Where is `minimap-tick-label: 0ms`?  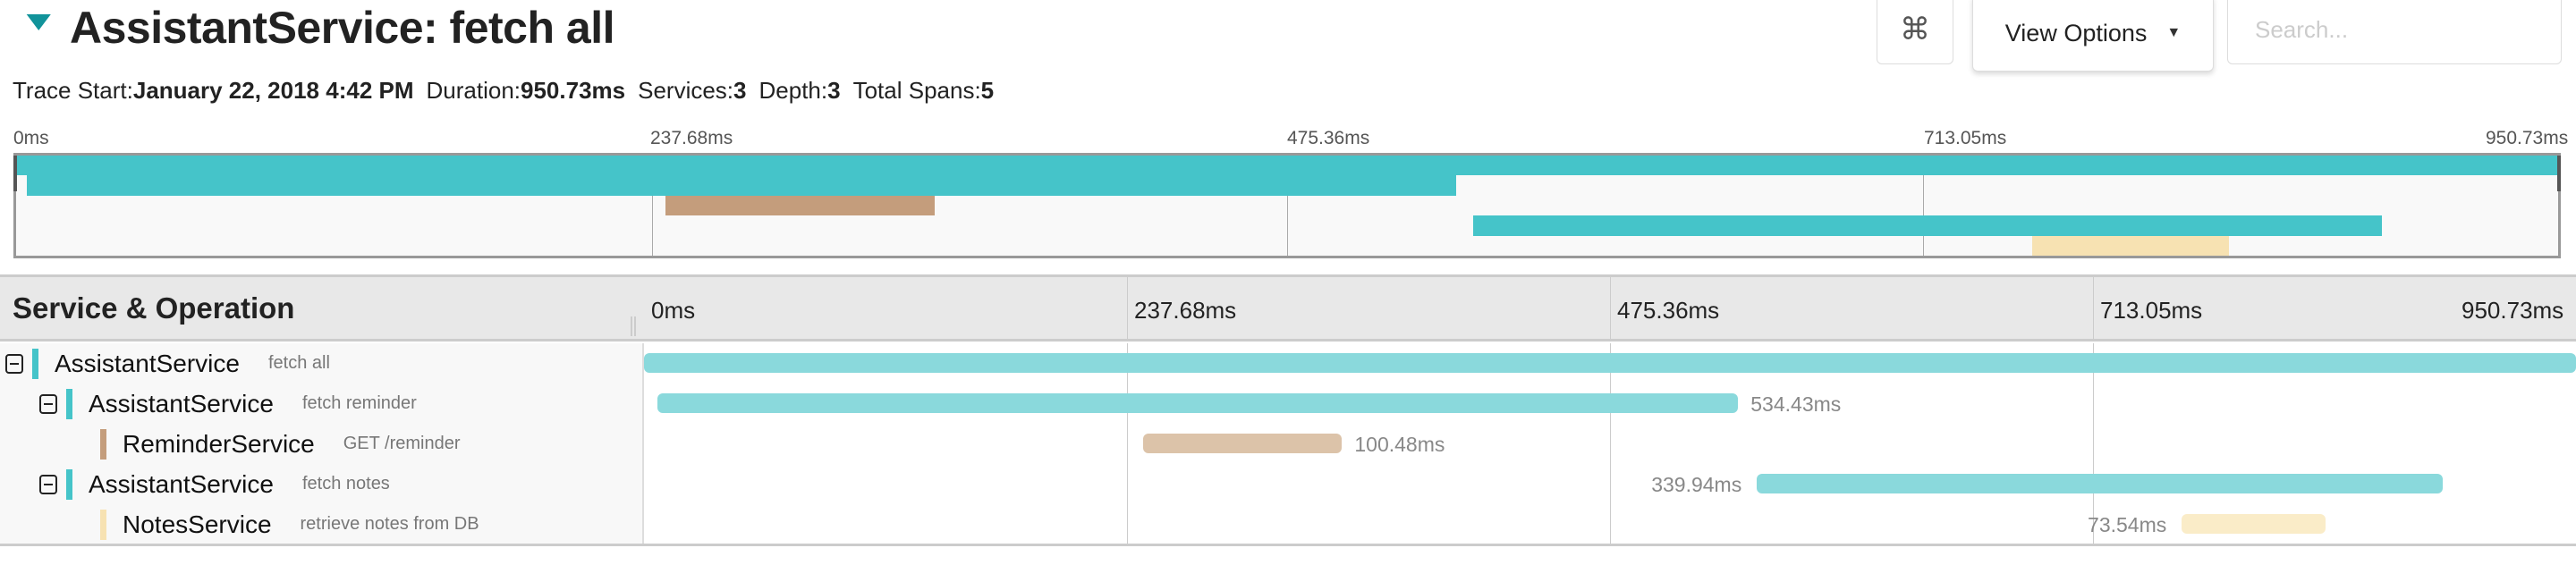
minimap-tick-label: 0ms is located at coordinates (31, 138).